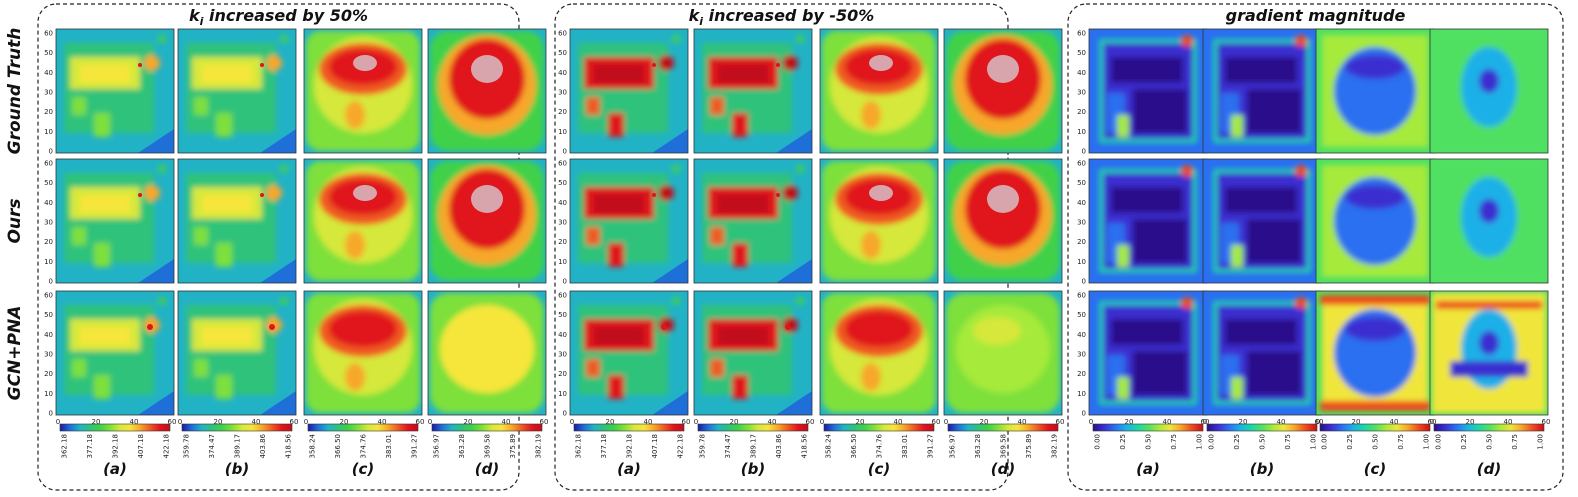 The image size is (1578, 497). I want to click on colorbar-tick-label: 422.18, so click(167, 446).